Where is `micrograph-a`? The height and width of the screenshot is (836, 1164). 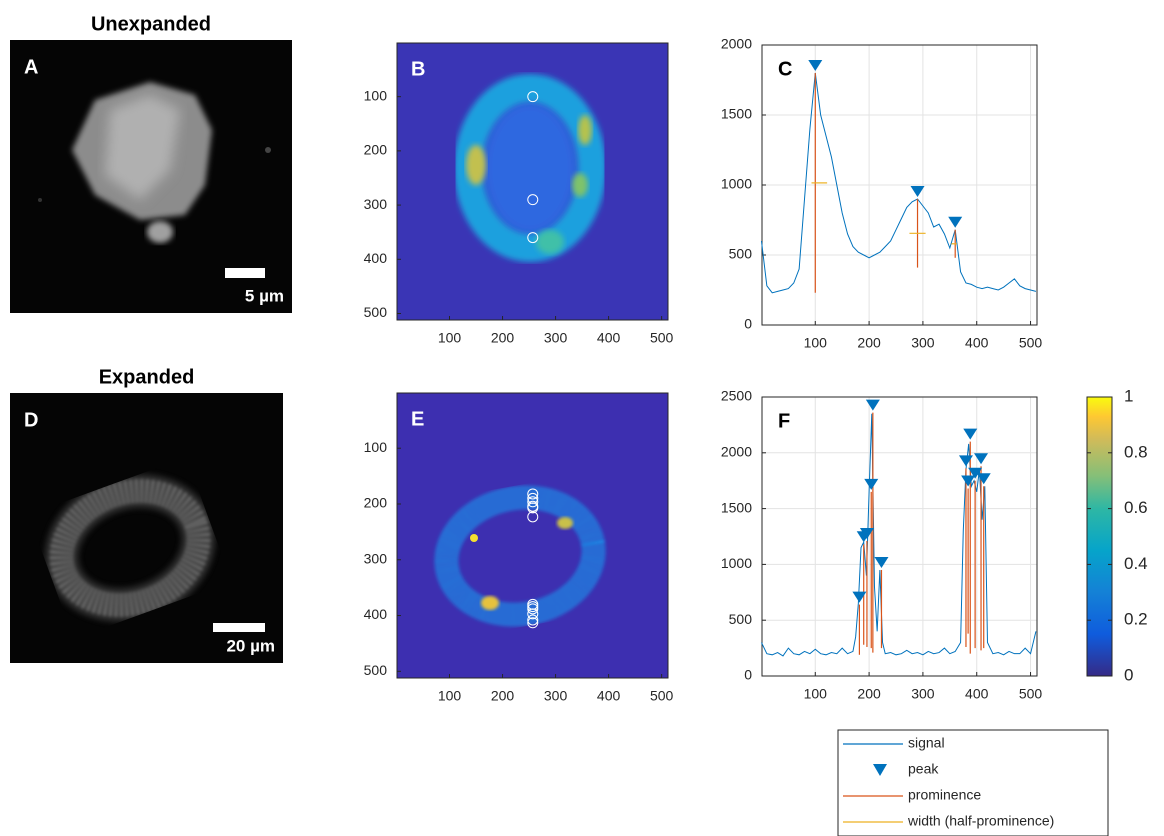 micrograph-a is located at coordinates (151, 176).